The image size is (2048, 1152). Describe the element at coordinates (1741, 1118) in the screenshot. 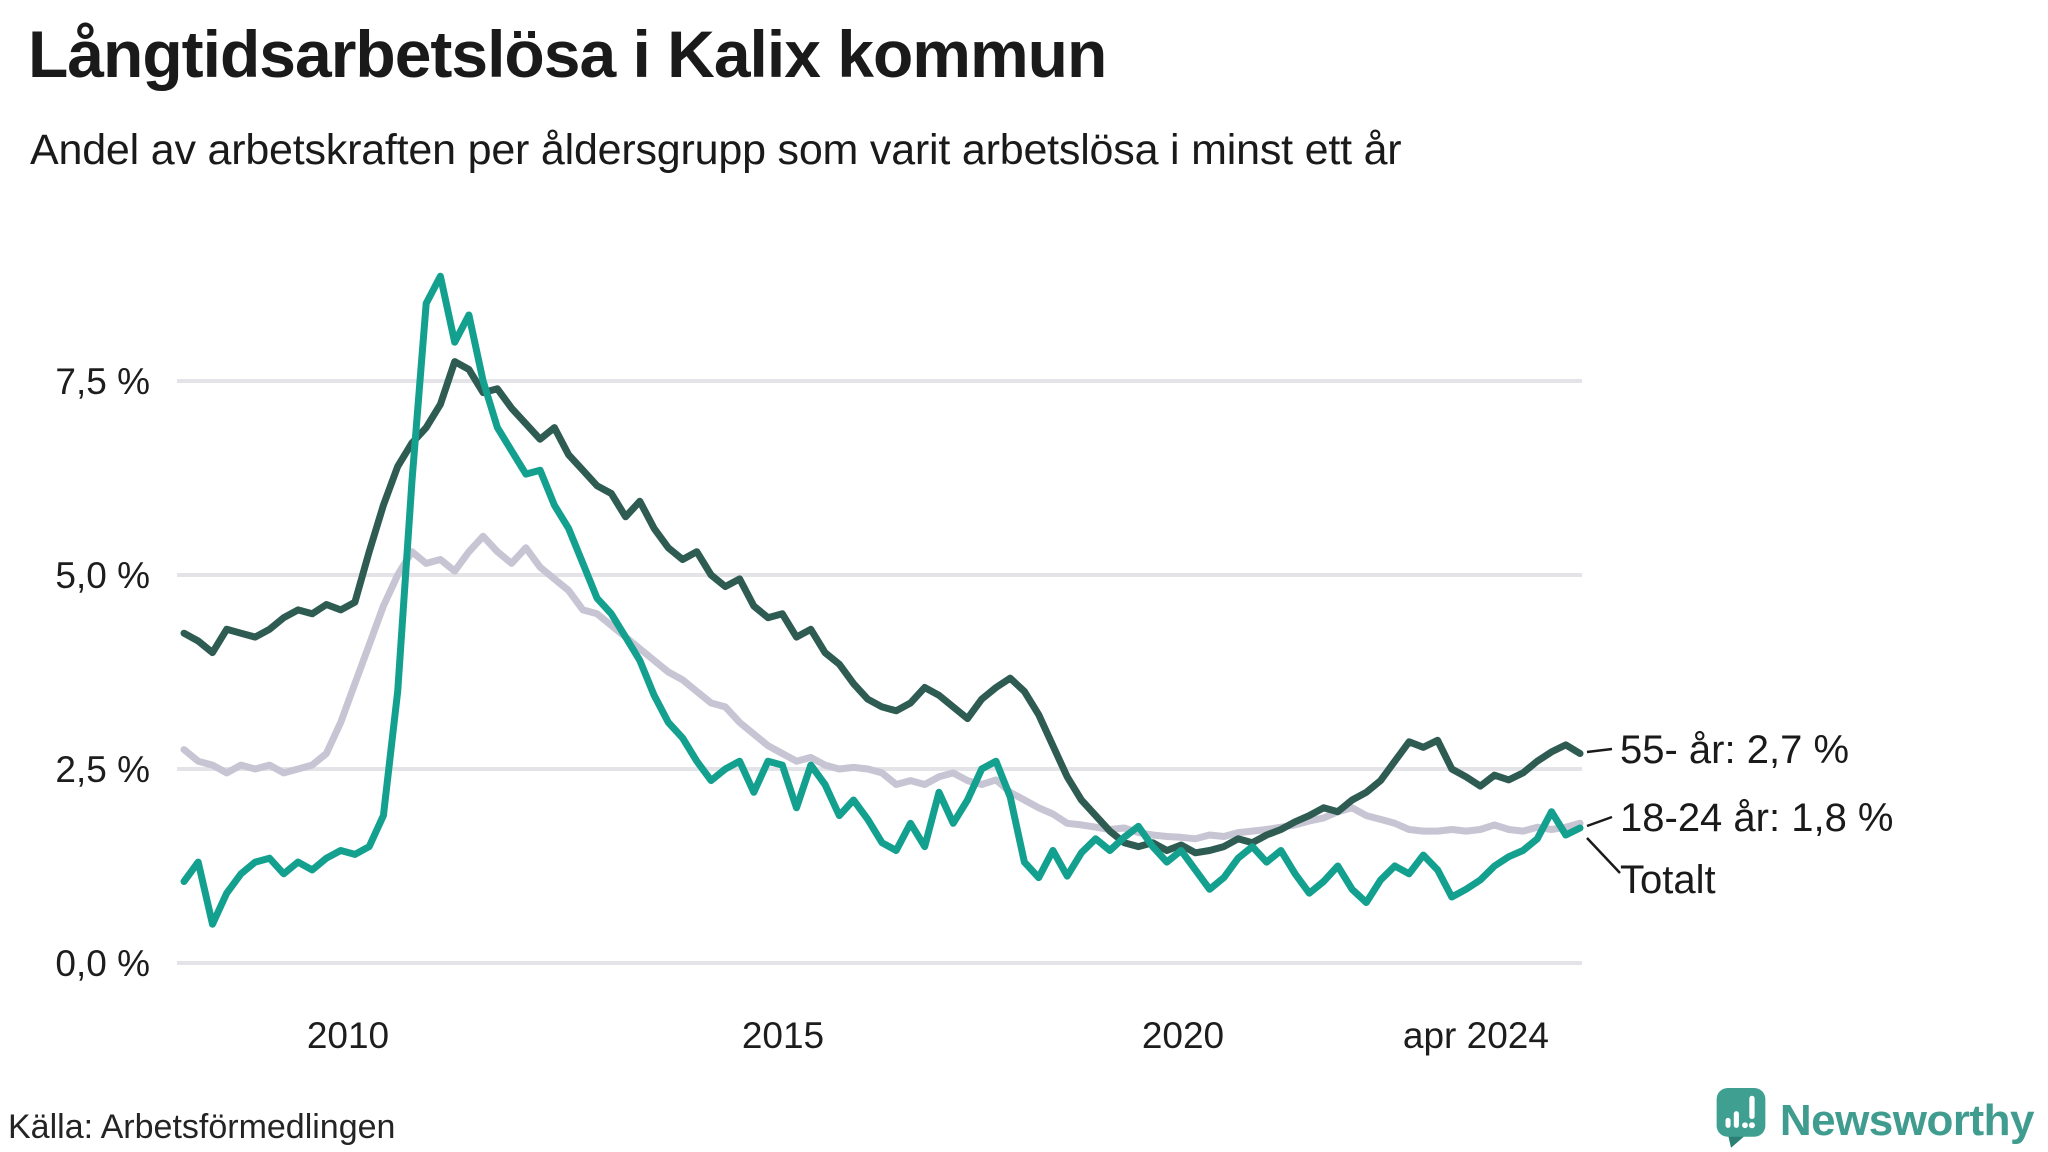

I see `newsworthy-logo-icon` at that location.